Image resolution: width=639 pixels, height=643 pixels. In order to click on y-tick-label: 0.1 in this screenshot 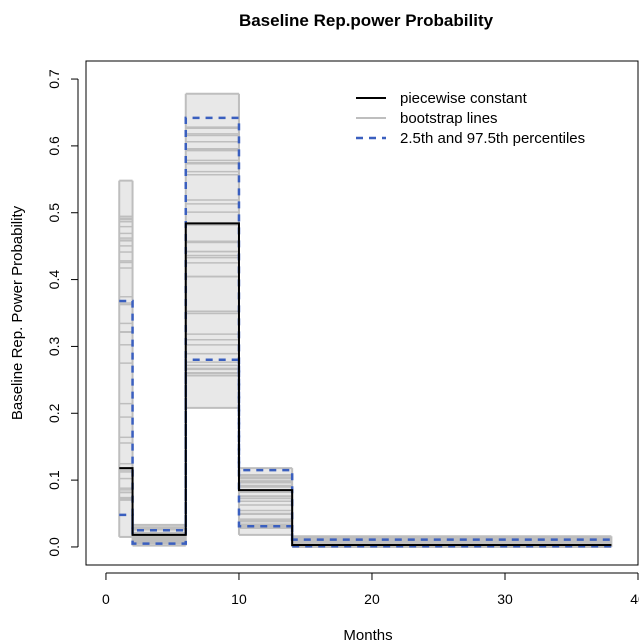, I will do `click(54, 480)`.